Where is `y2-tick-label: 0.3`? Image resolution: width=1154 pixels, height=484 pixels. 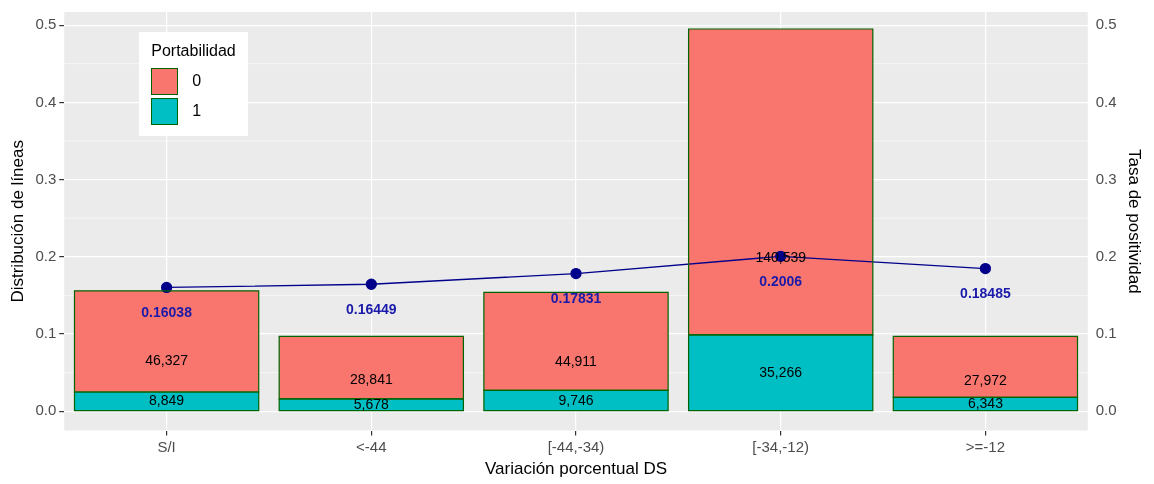 y2-tick-label: 0.3 is located at coordinates (1106, 178).